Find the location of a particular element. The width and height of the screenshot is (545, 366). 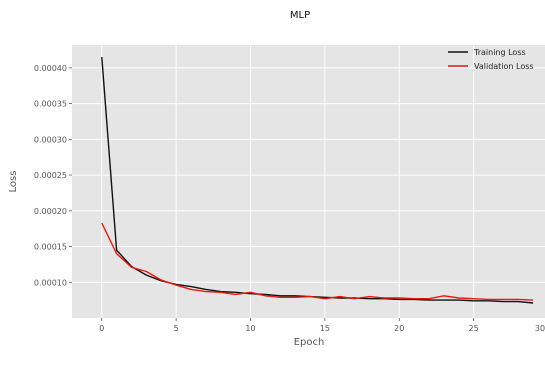

x-tick-label: 15 is located at coordinates (325, 328).